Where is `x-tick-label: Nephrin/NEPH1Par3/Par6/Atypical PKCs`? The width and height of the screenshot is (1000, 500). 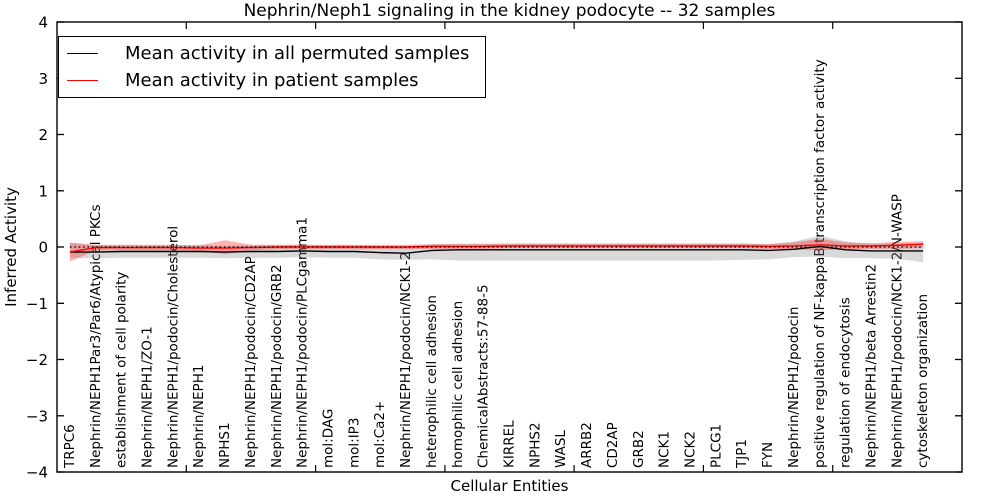
x-tick-label: Nephrin/NEPH1Par3/Par6/Atypical PKCs is located at coordinates (96, 337).